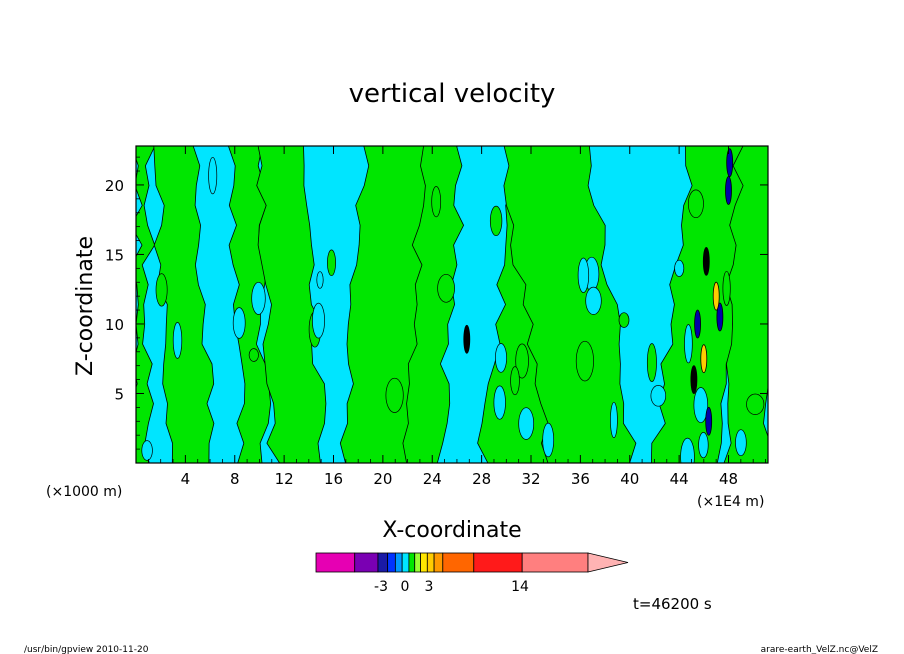  I want to click on chart-title: vertical velocity, so click(452, 94).